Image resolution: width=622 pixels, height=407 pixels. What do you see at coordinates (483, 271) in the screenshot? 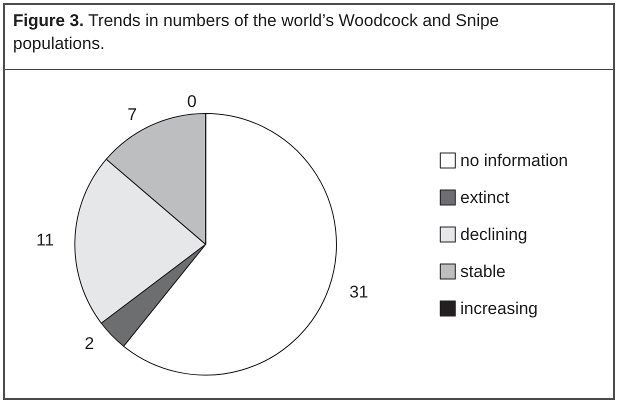
I see `legend-label: stable` at bounding box center [483, 271].